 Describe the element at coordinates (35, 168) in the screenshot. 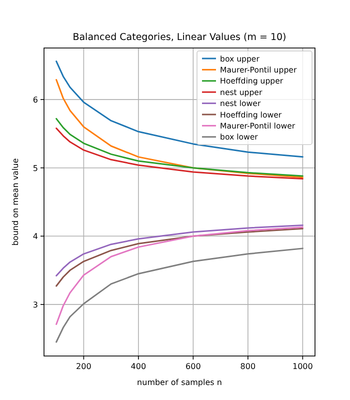

I see `y-tick-label: 5` at that location.